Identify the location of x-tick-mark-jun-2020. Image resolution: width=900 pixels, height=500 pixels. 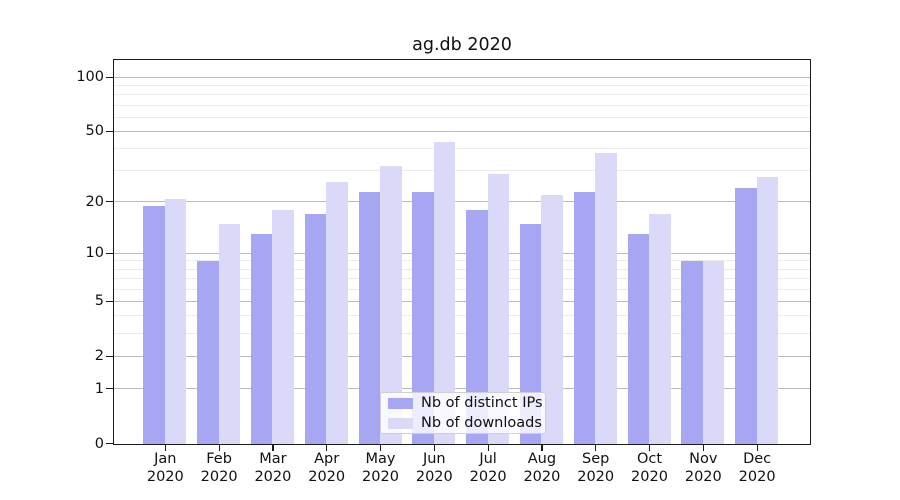
(434, 448).